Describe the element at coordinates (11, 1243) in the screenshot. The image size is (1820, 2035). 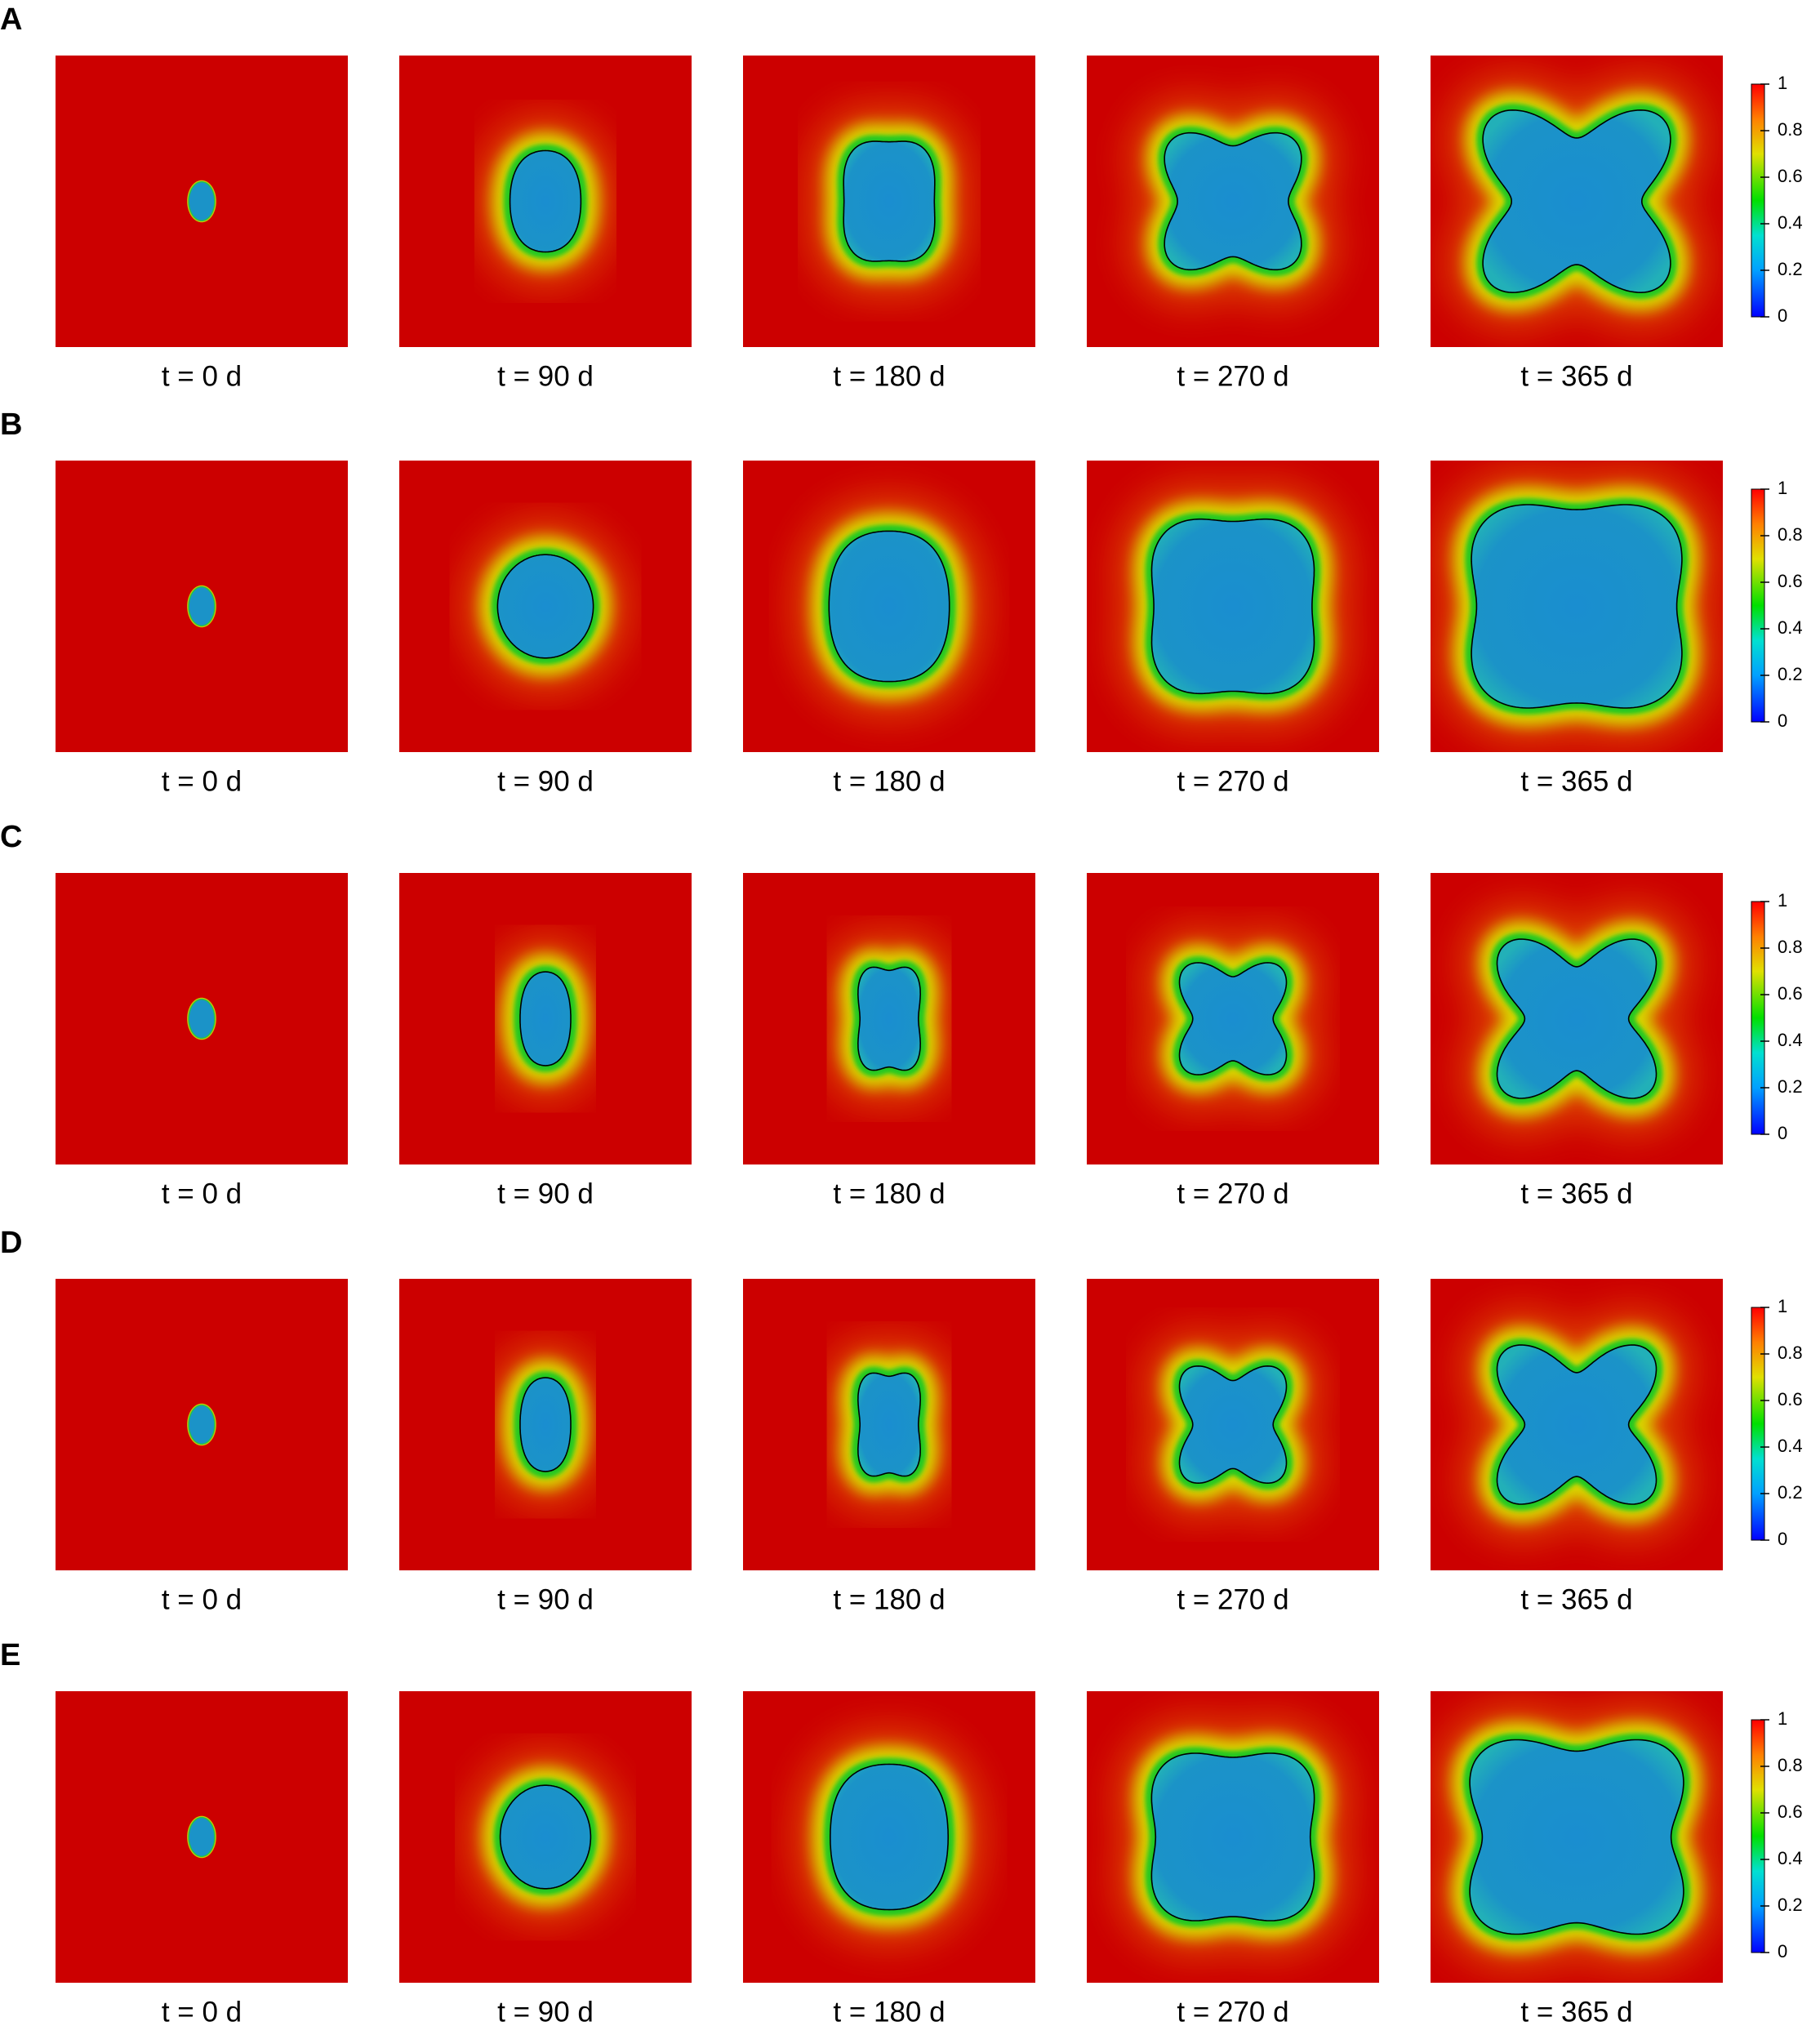
I see `panel-letter: D` at that location.